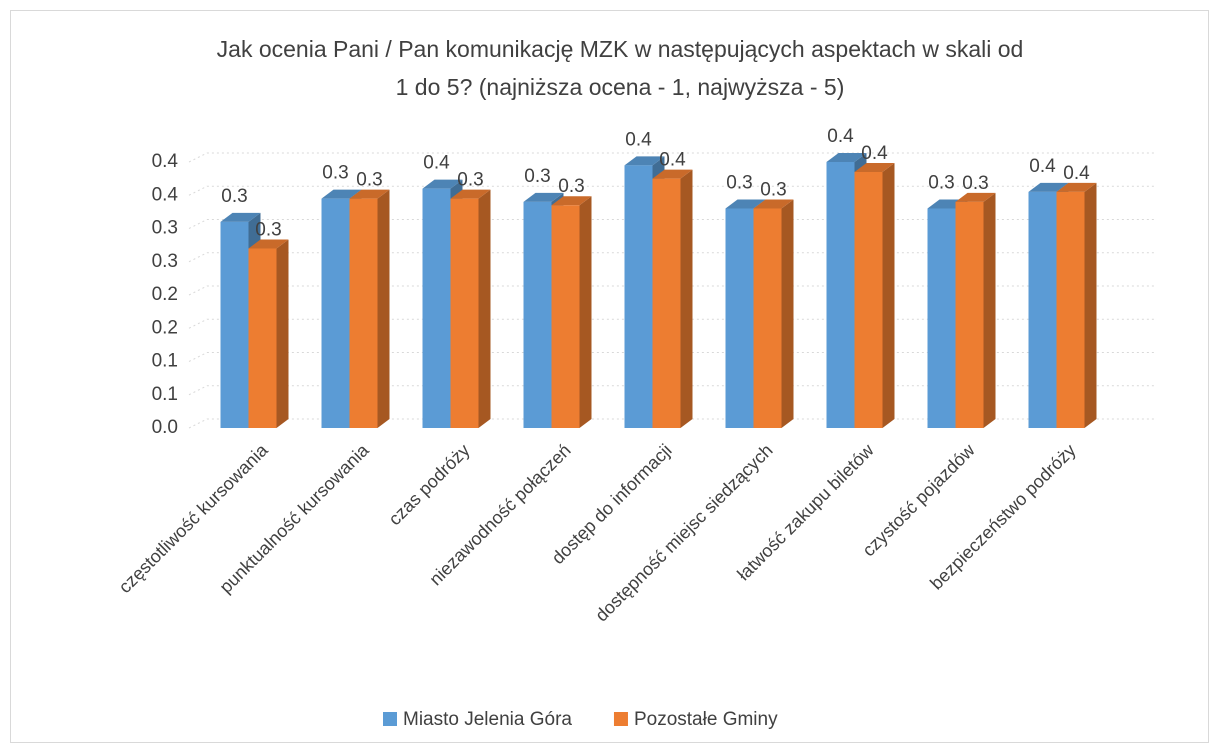  I want to click on legend-label: Pozostałe Gminy, so click(706, 719).